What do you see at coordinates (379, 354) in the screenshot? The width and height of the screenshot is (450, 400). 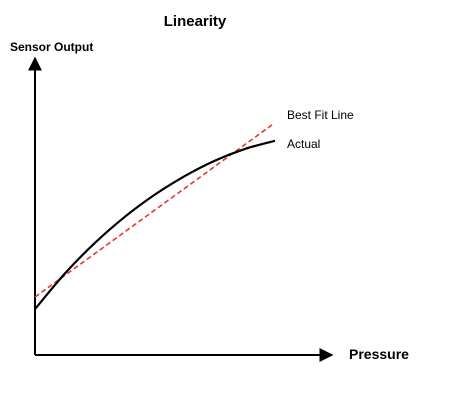 I see `x-axis-label: Pressure` at bounding box center [379, 354].